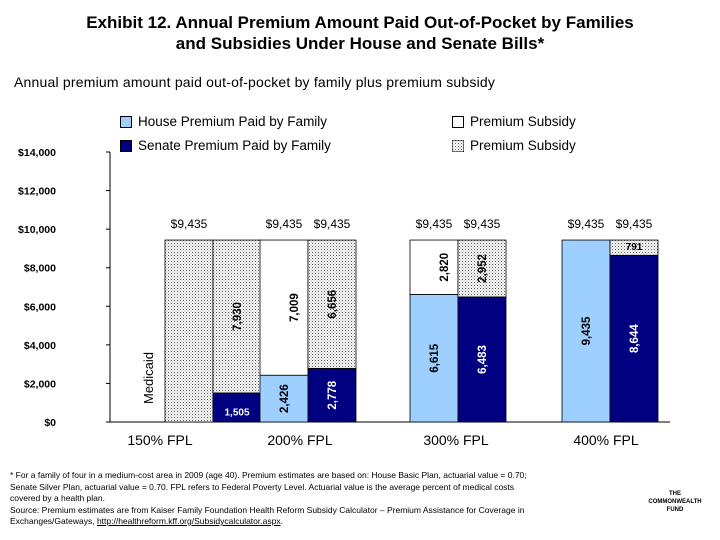 The width and height of the screenshot is (720, 540). I want to click on family-value-label: 2,778, so click(333, 394).